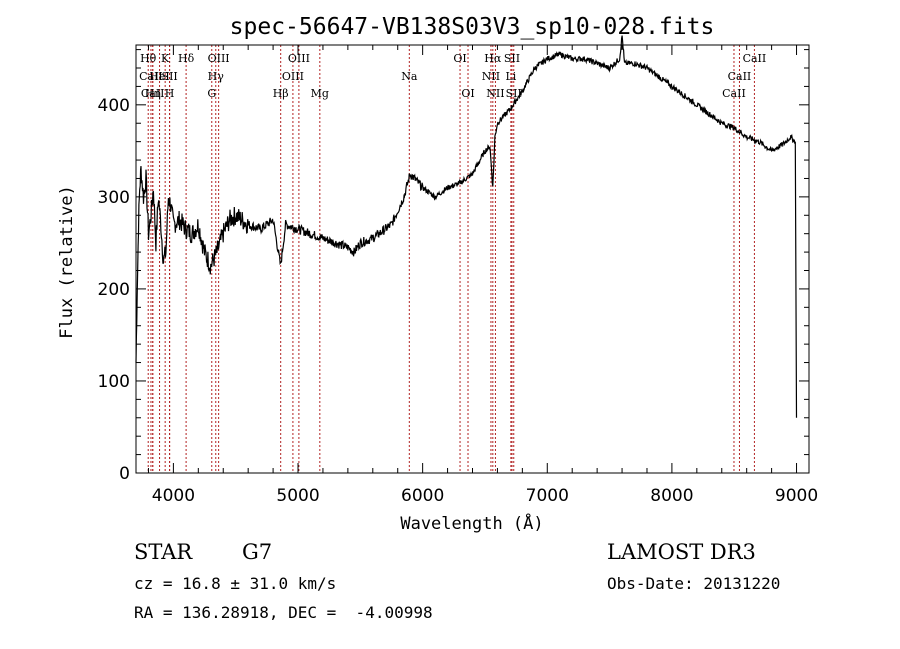  What do you see at coordinates (170, 93) in the screenshot?
I see `line-label: H` at bounding box center [170, 93].